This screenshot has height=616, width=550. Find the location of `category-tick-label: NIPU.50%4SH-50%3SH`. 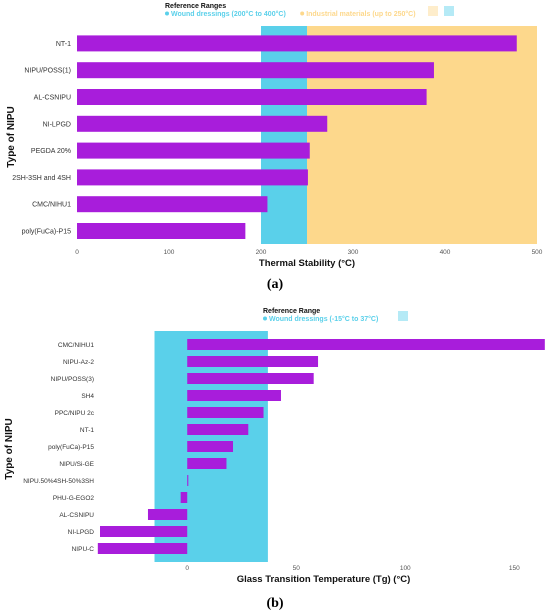

category-tick-label: NIPU.50%4SH-50%3SH is located at coordinates (58, 481).